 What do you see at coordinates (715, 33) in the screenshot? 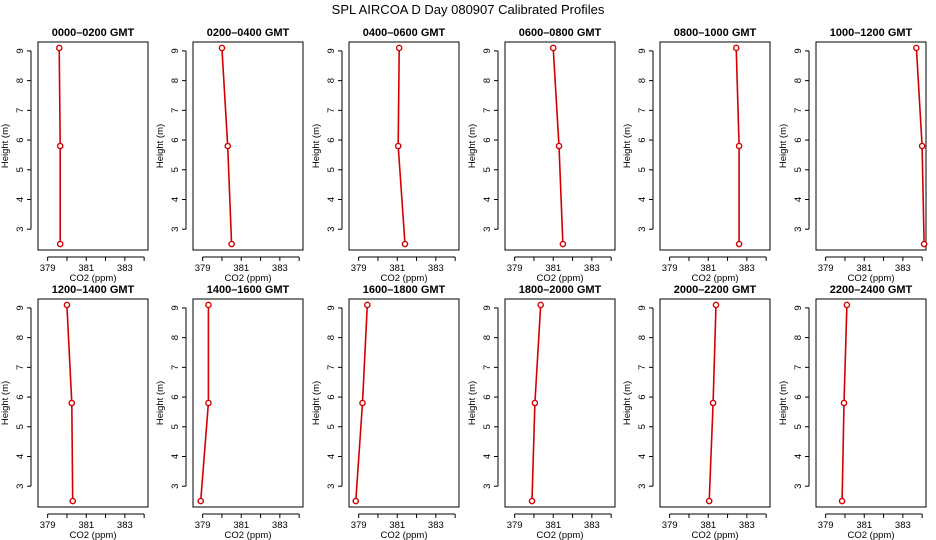
I see `panel-title: 0800–1000 GMT` at bounding box center [715, 33].